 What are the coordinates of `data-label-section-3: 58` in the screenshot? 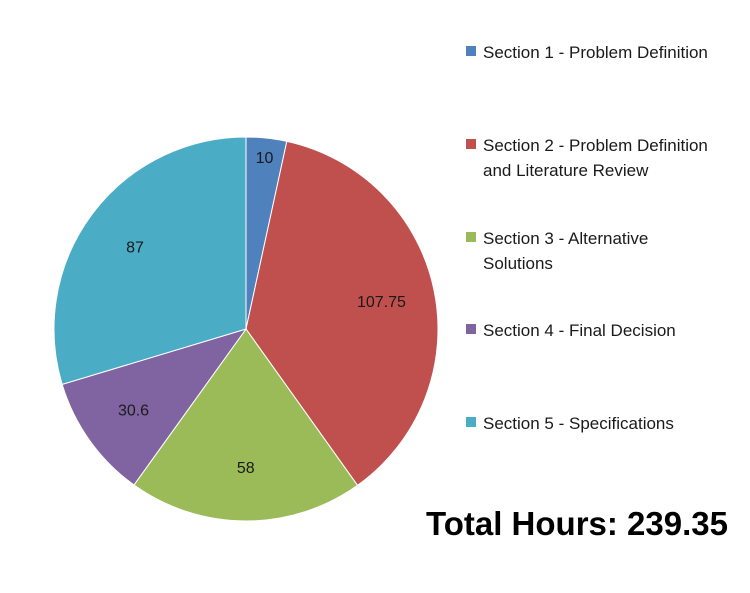 It's located at (246, 468).